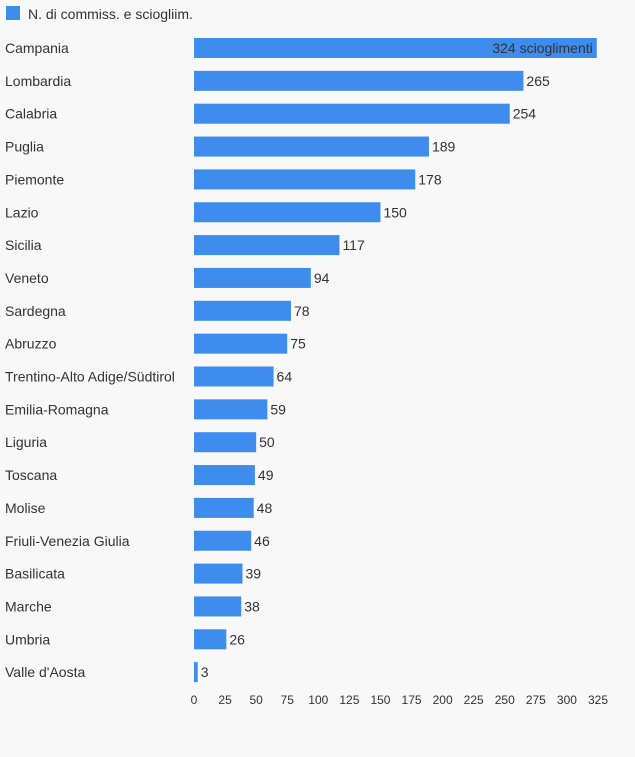  I want to click on value-label: 254, so click(525, 114).